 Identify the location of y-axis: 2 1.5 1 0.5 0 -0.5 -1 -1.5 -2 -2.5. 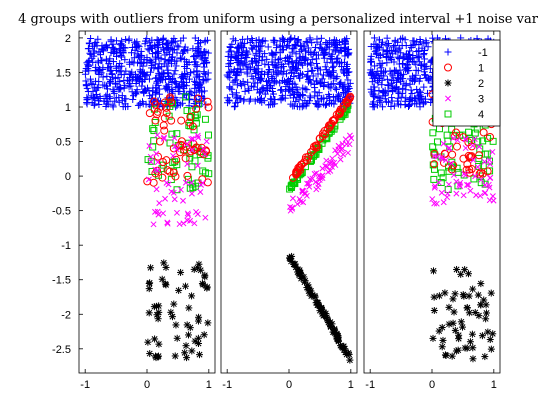
(67, 194).